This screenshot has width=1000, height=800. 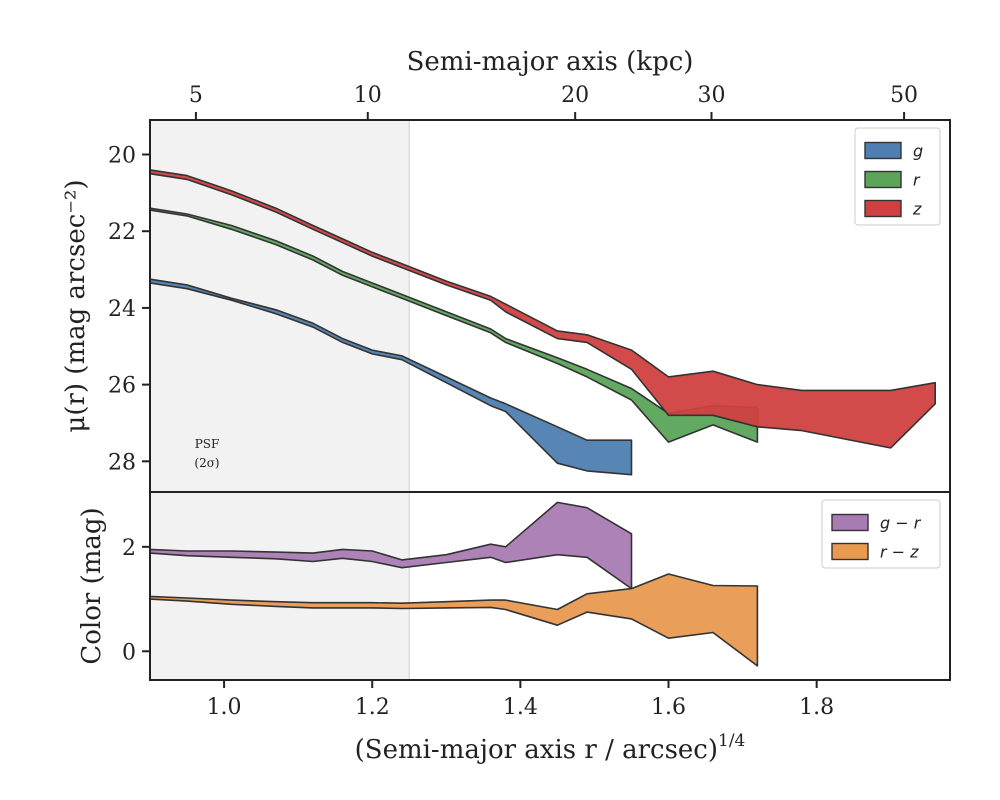 I want to click on top-legend-label-r: r, so click(x=917, y=180).